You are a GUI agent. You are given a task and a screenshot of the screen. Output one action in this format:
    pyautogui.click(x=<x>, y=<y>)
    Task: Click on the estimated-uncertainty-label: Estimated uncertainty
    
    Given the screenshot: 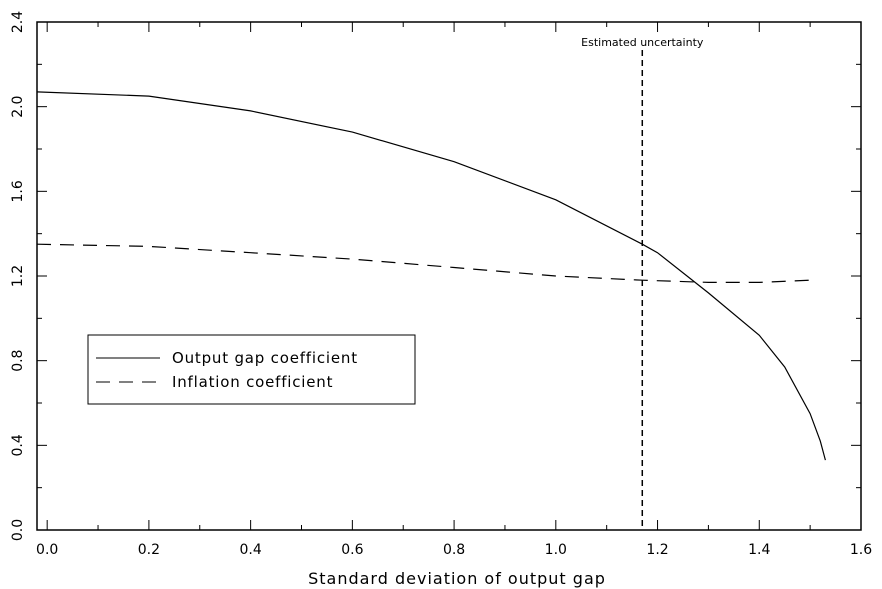 What is the action you would take?
    pyautogui.click(x=642, y=42)
    